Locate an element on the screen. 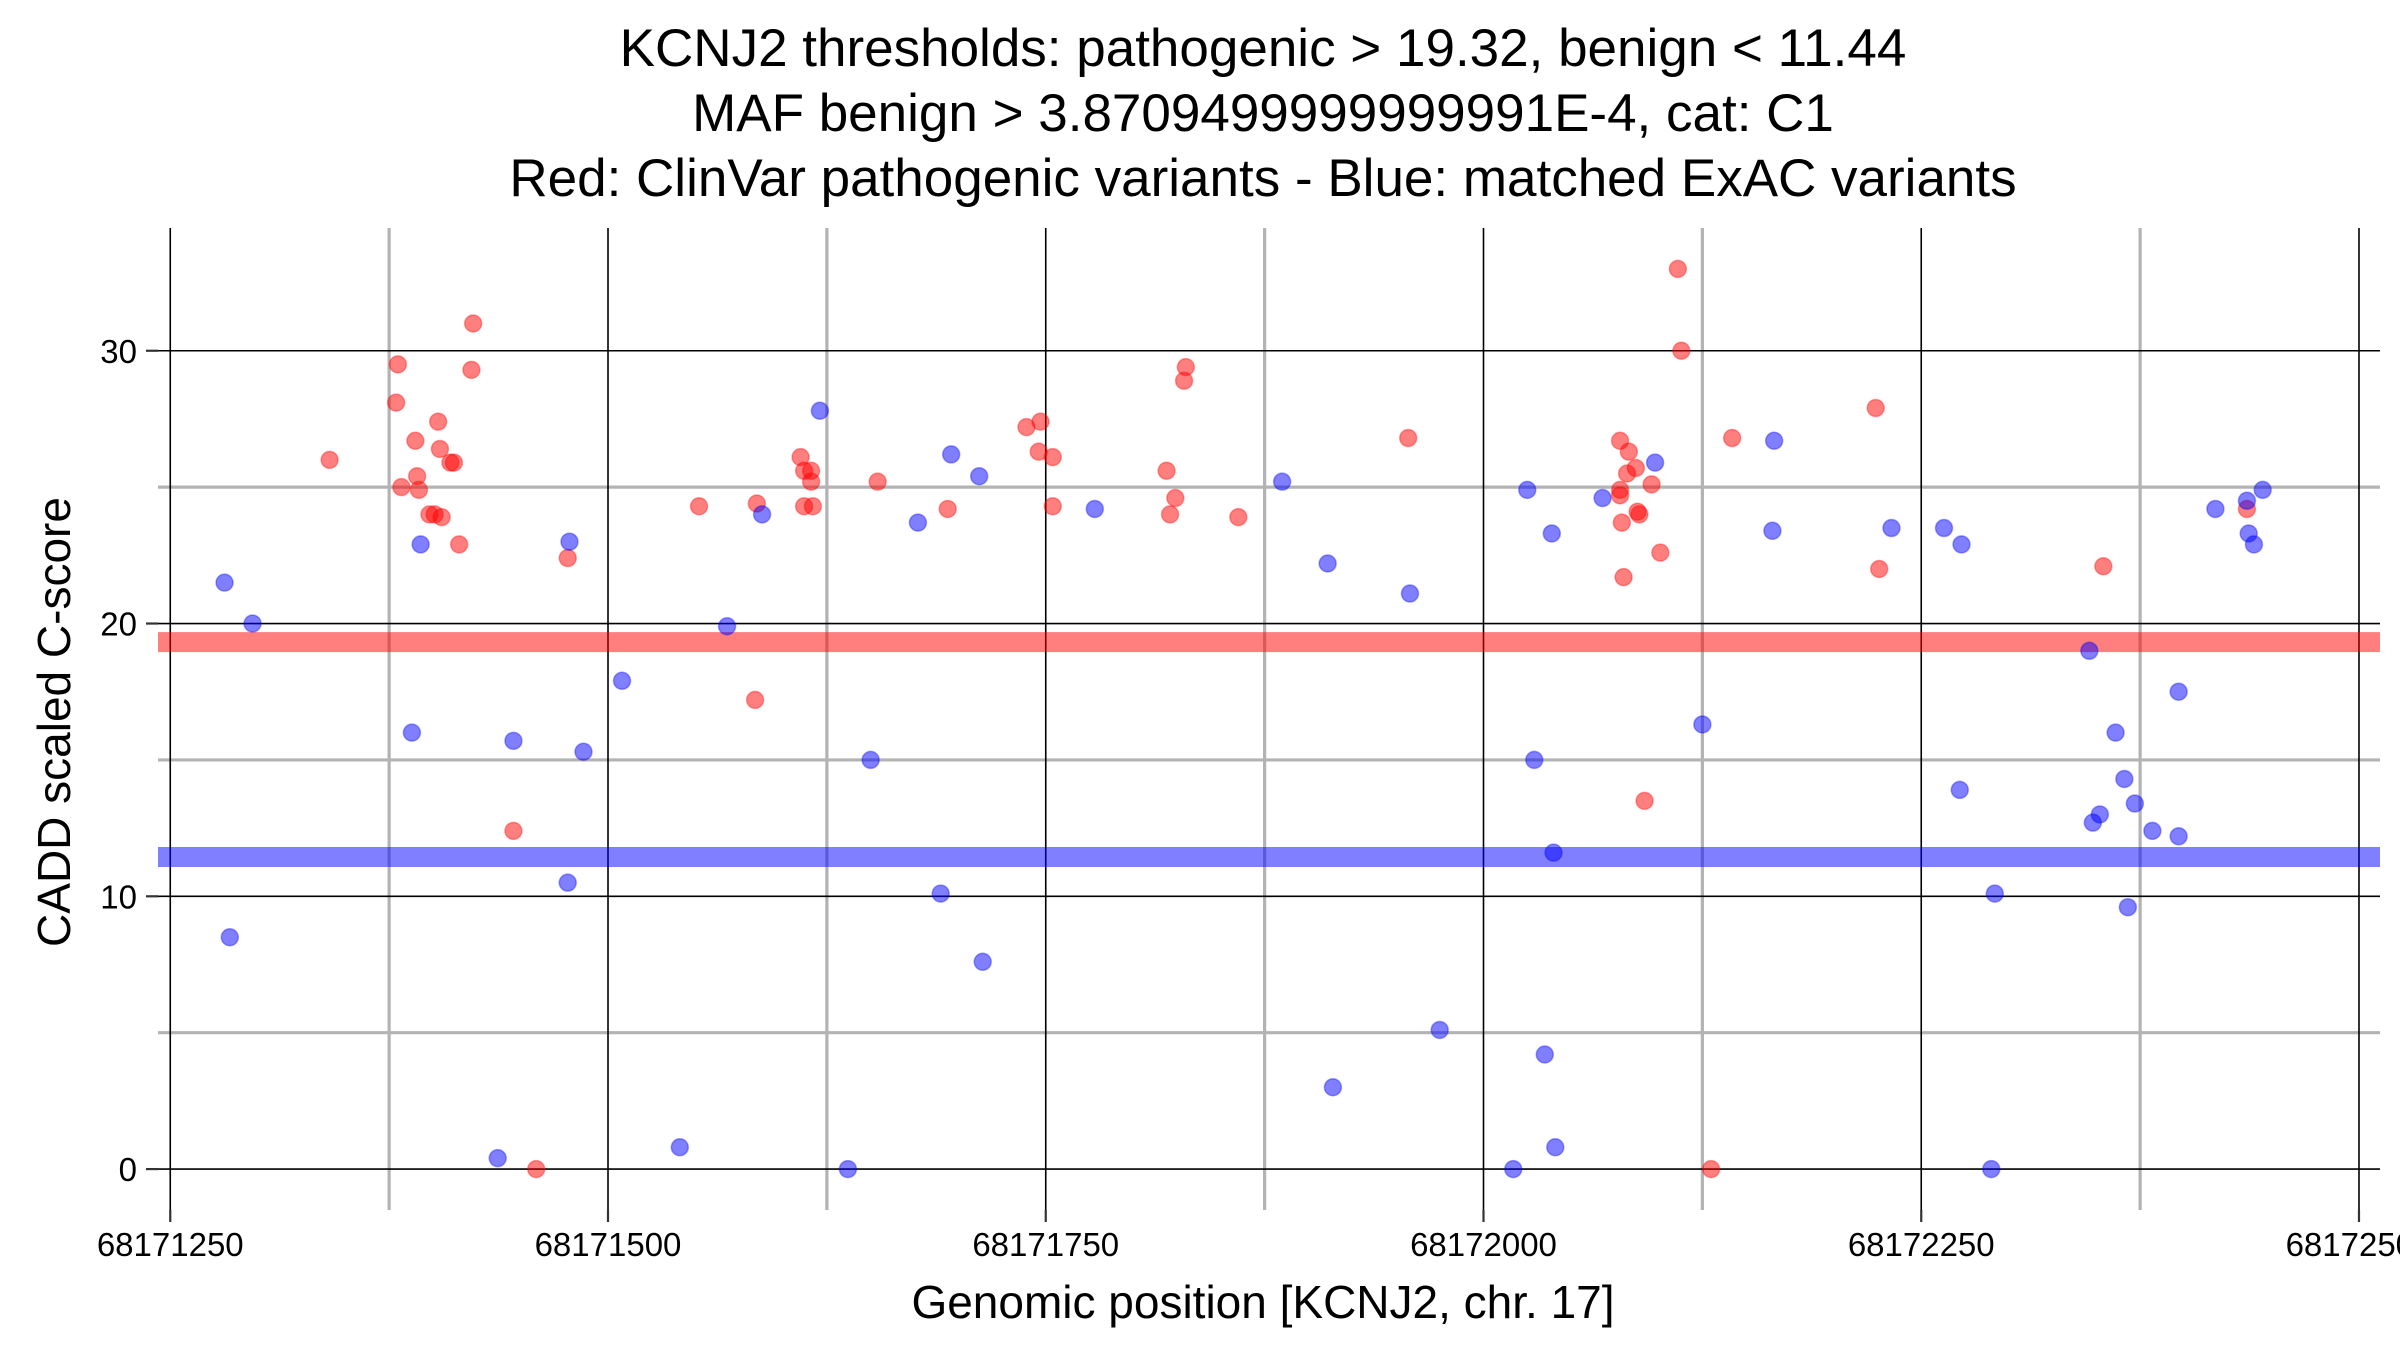 The height and width of the screenshot is (1355, 2400). y-axis-title: CADD scaled C-score is located at coordinates (54, 722).